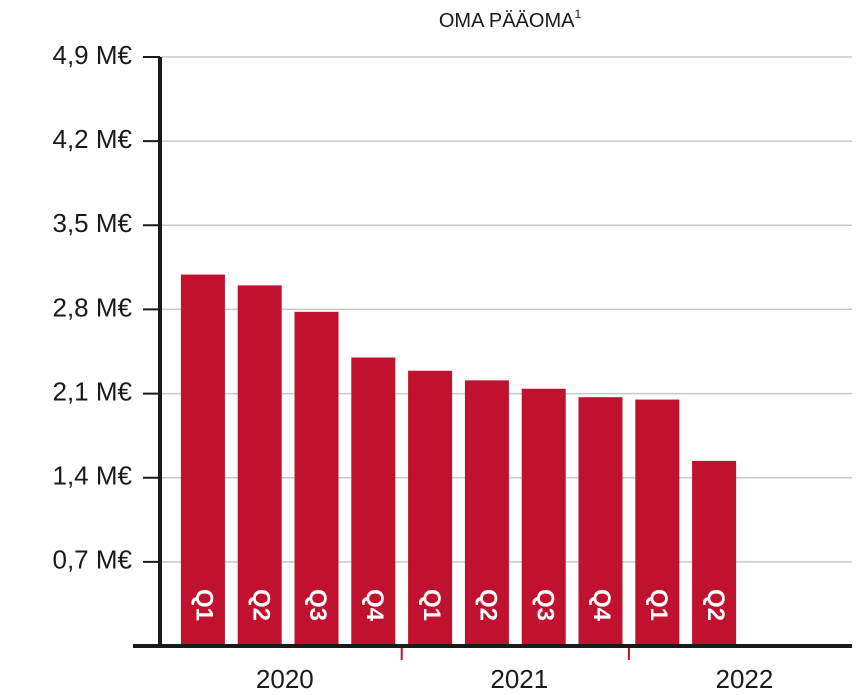  I want to click on group-label: 2020, so click(285, 679).